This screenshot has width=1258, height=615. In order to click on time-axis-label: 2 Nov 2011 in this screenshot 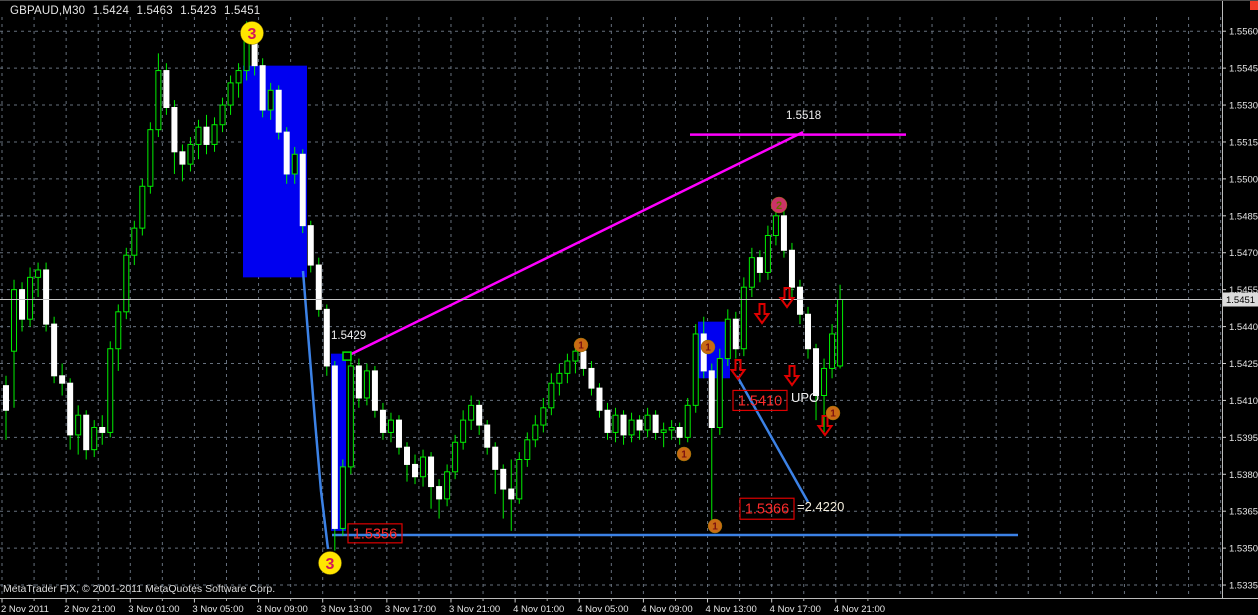, I will do `click(25, 609)`.